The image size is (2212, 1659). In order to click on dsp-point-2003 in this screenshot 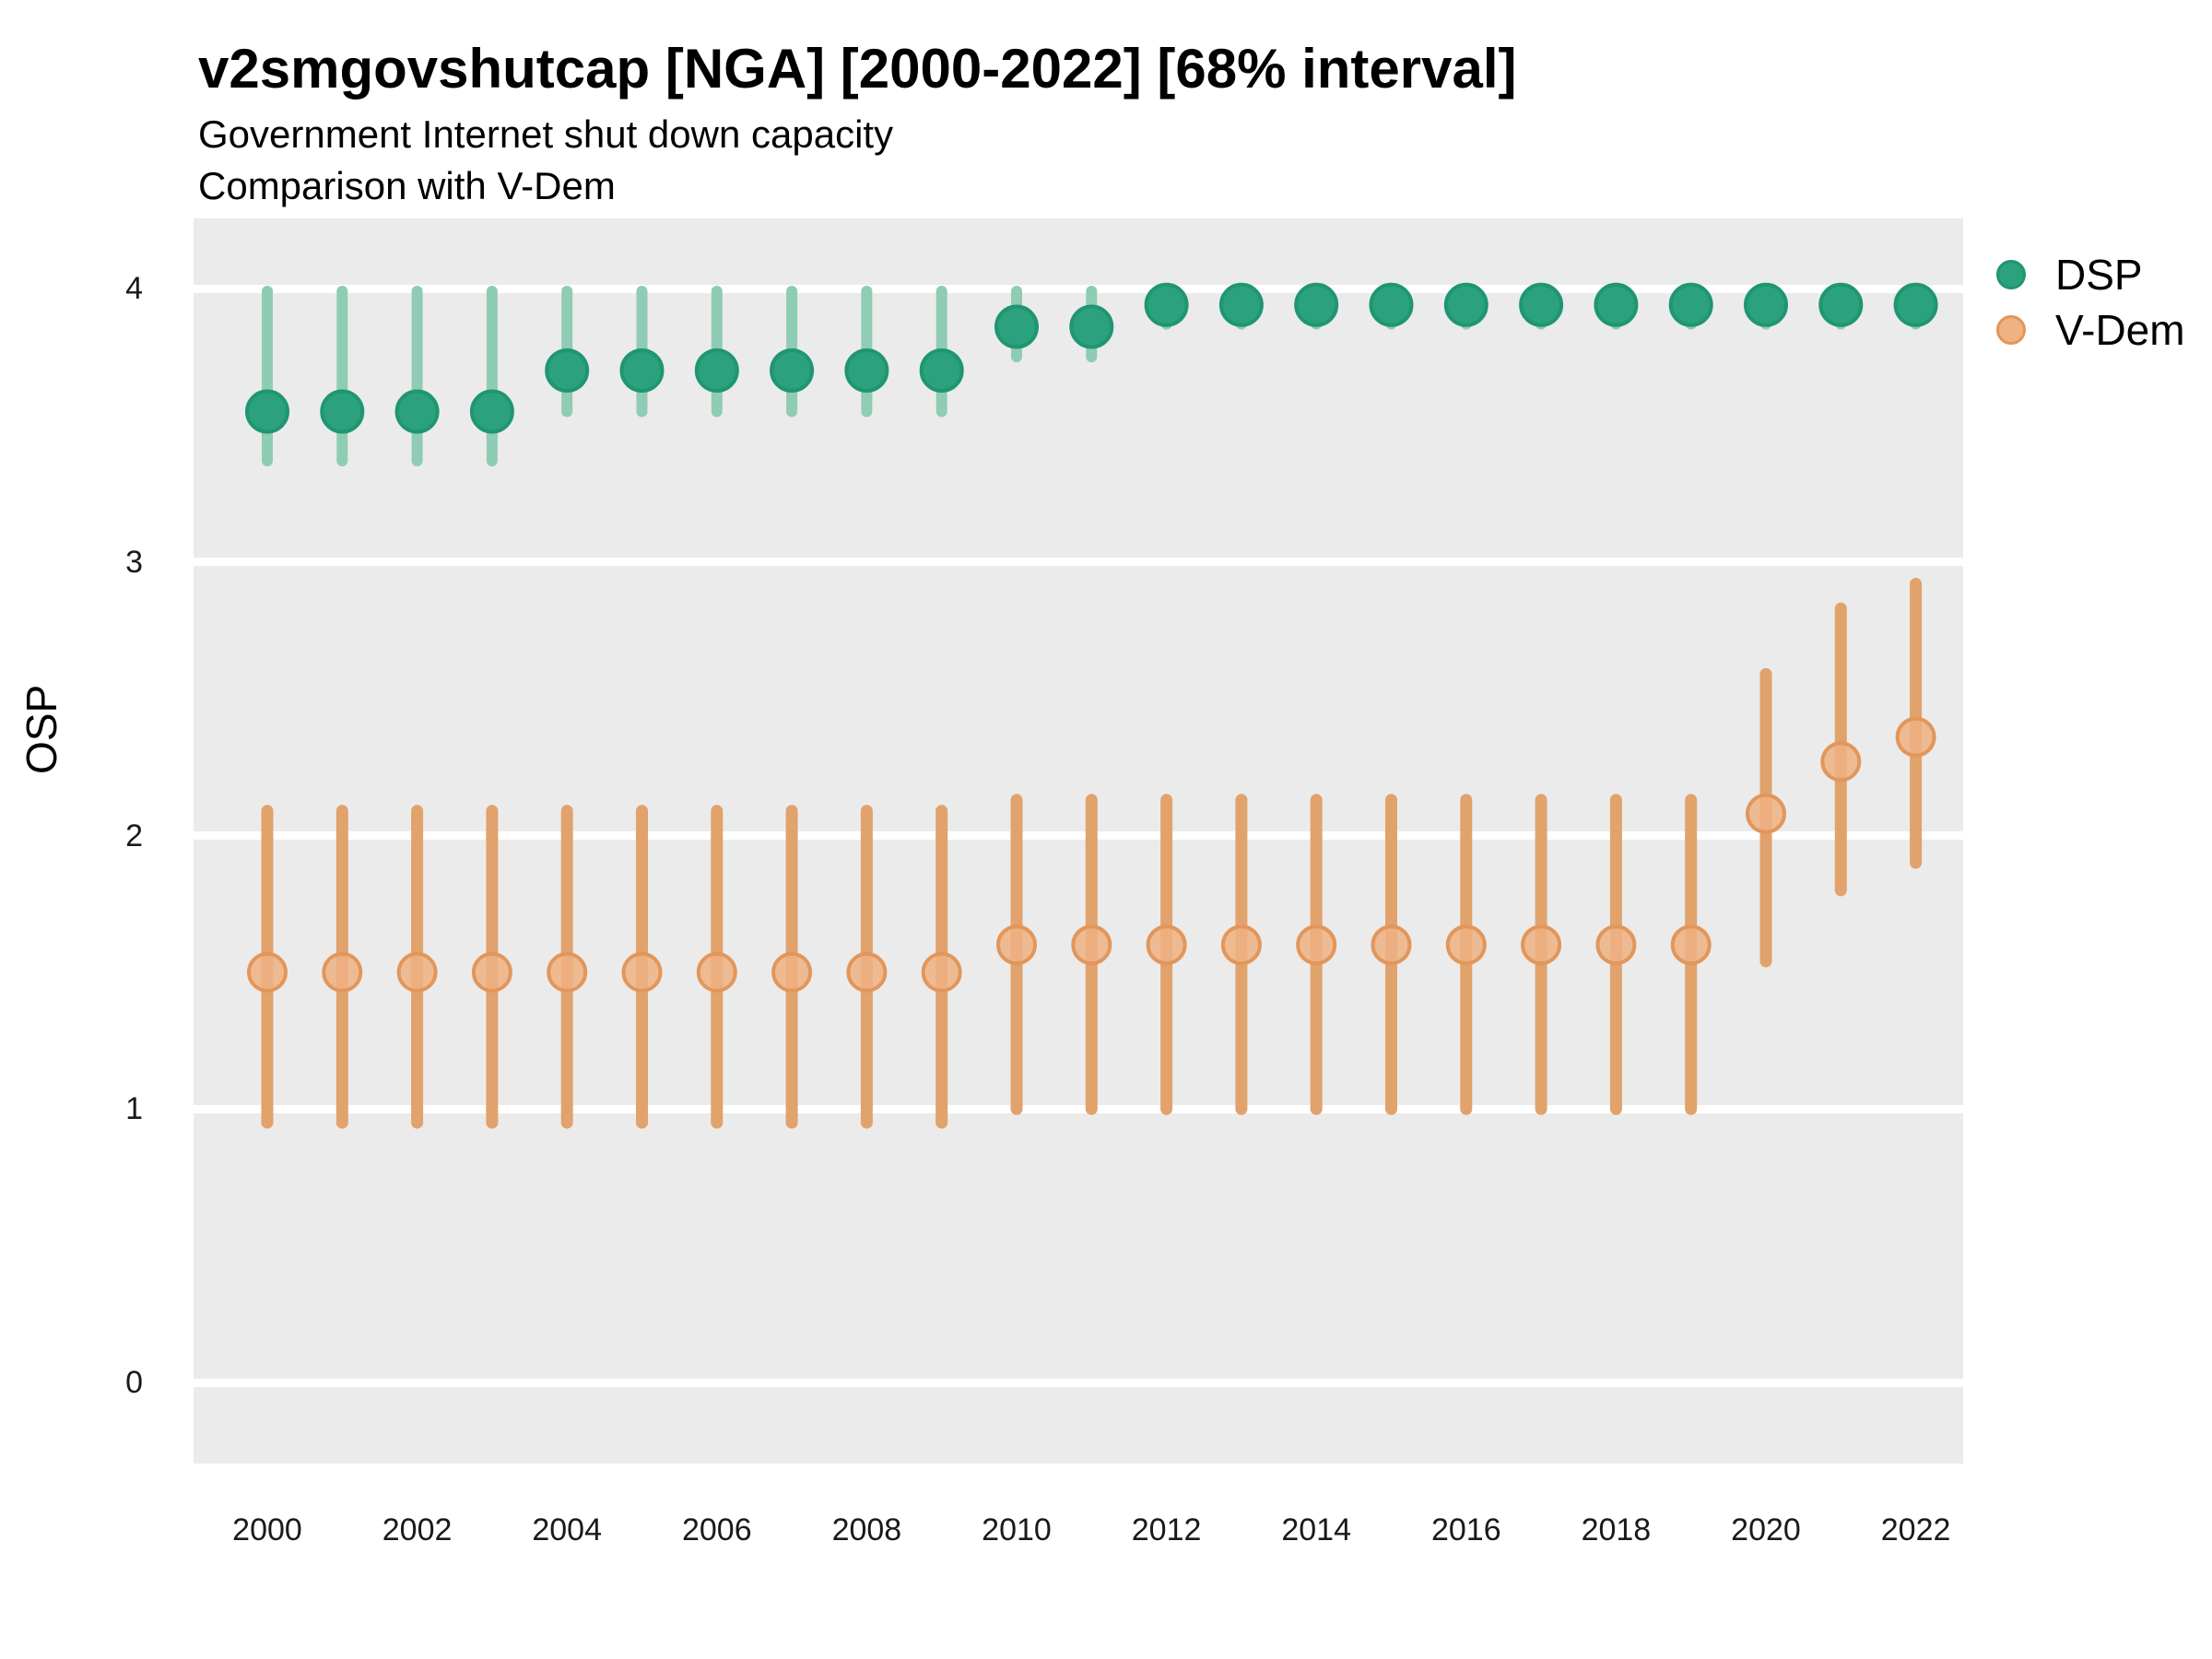, I will do `click(491, 411)`.